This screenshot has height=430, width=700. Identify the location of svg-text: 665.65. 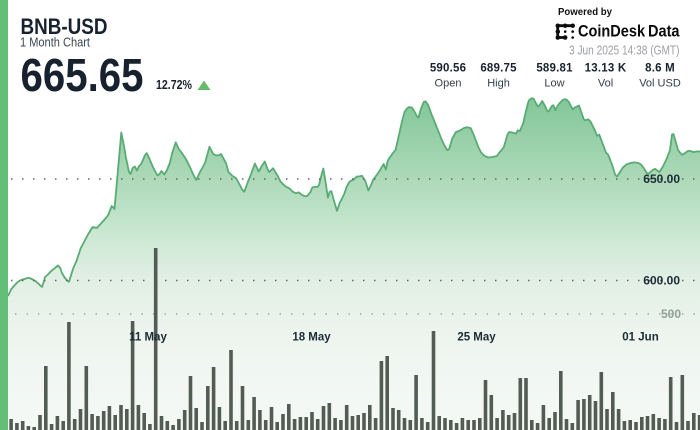
(82, 75).